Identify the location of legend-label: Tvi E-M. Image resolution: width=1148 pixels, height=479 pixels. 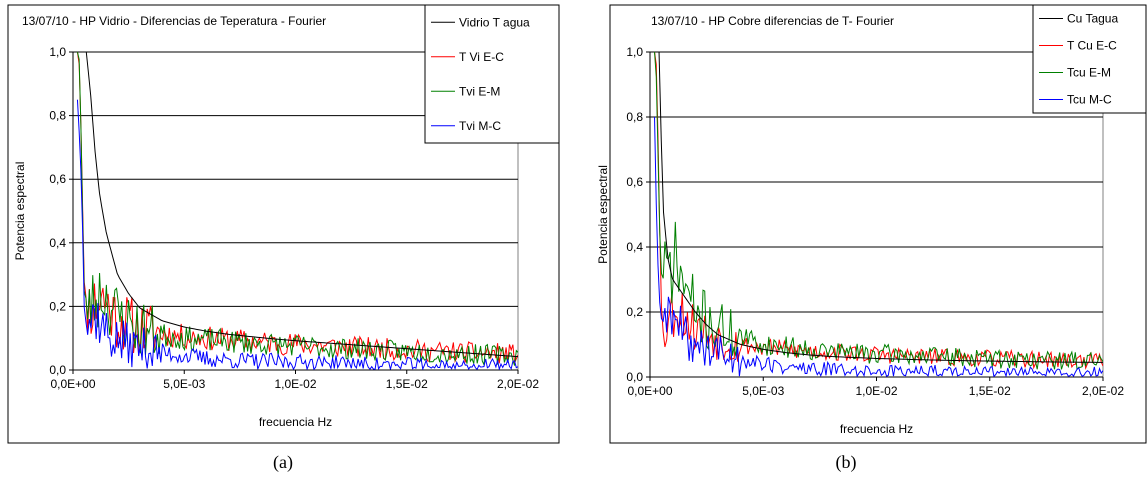
(479, 91).